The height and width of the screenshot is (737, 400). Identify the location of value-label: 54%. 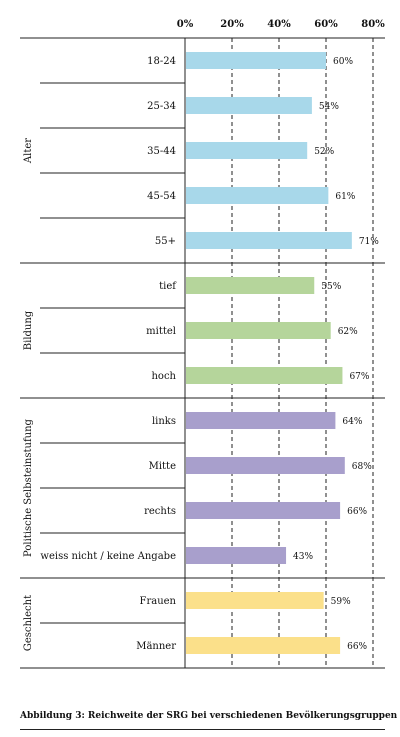
(329, 107).